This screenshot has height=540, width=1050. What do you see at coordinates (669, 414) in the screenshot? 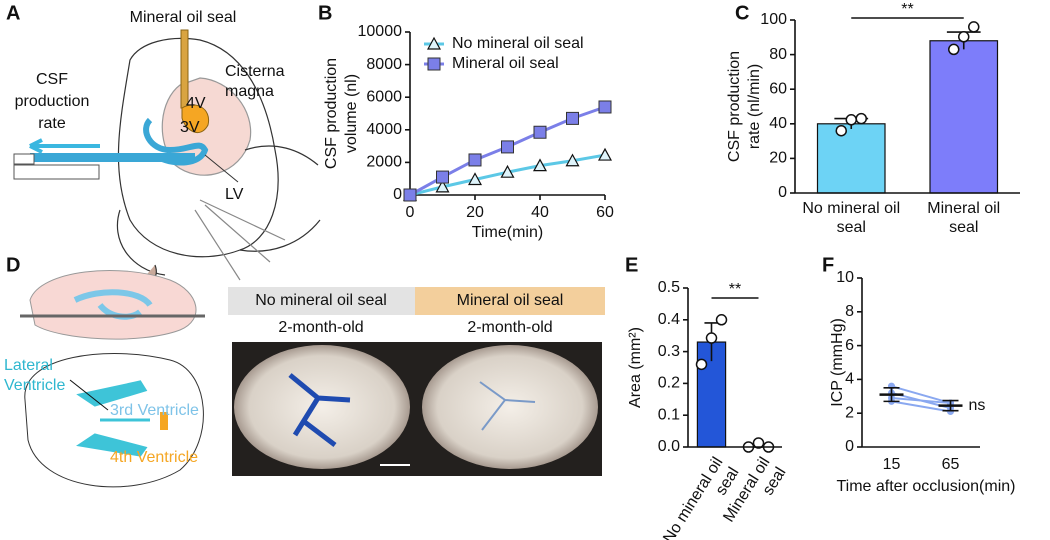
I see `y-tick-label: 0.1` at bounding box center [669, 414].